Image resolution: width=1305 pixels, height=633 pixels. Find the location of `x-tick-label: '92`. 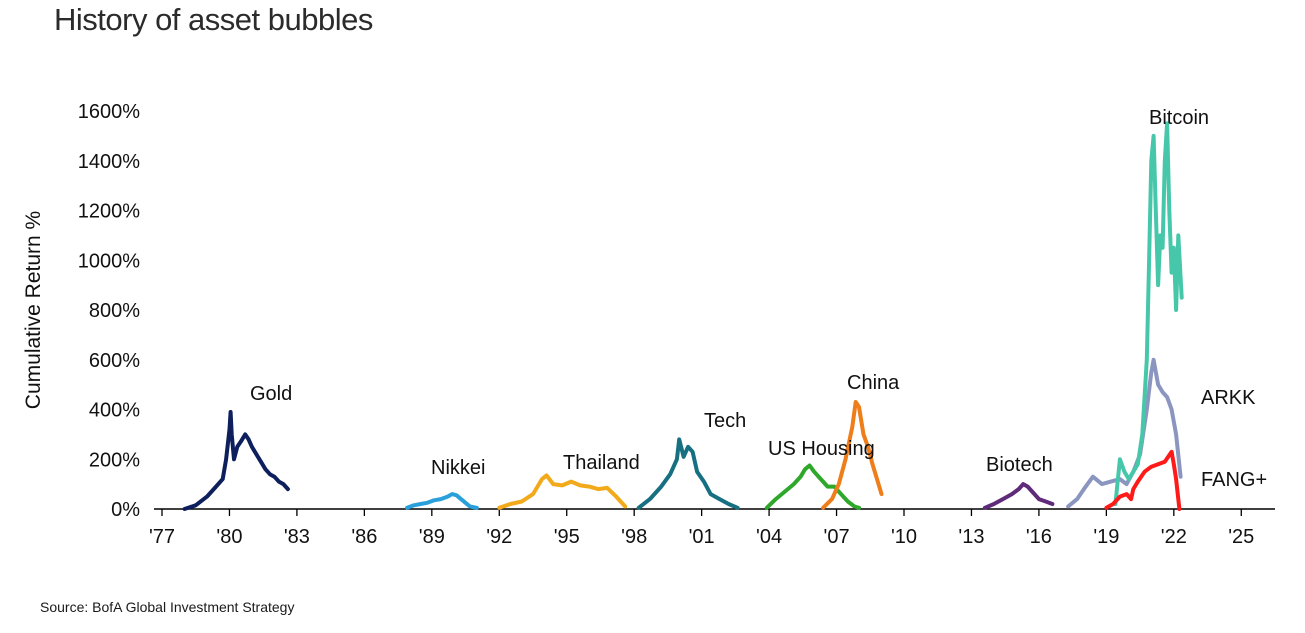

x-tick-label: '92 is located at coordinates (499, 537).